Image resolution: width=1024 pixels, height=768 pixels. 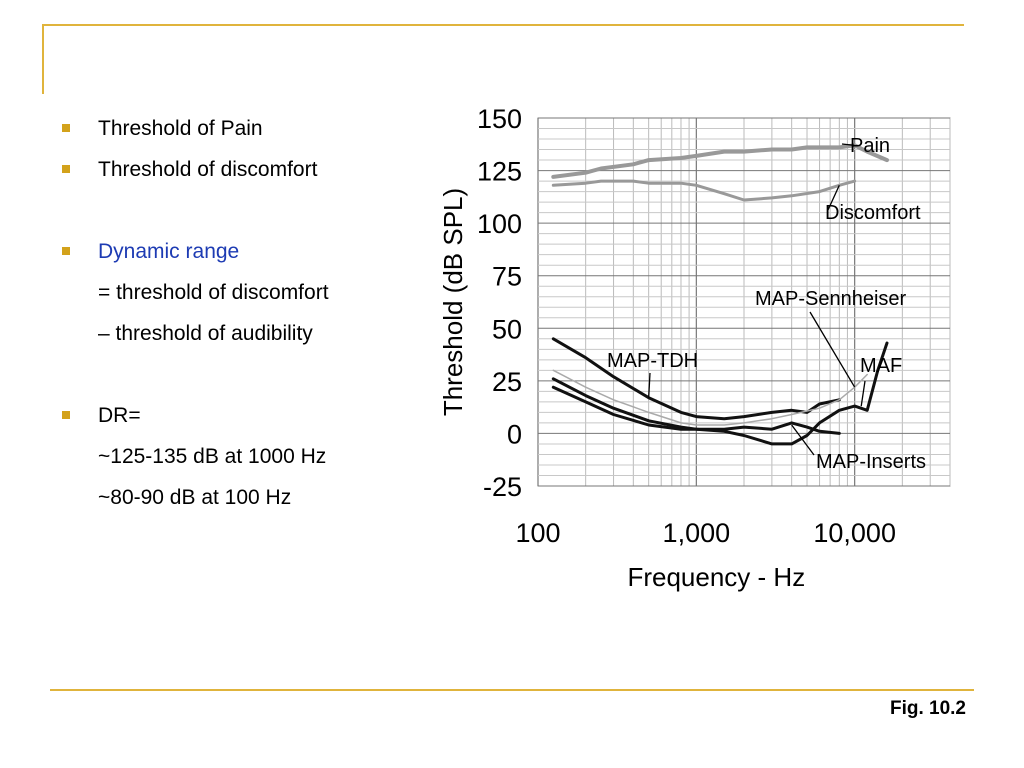 What do you see at coordinates (720, 161) in the screenshot?
I see `series-line-pain` at bounding box center [720, 161].